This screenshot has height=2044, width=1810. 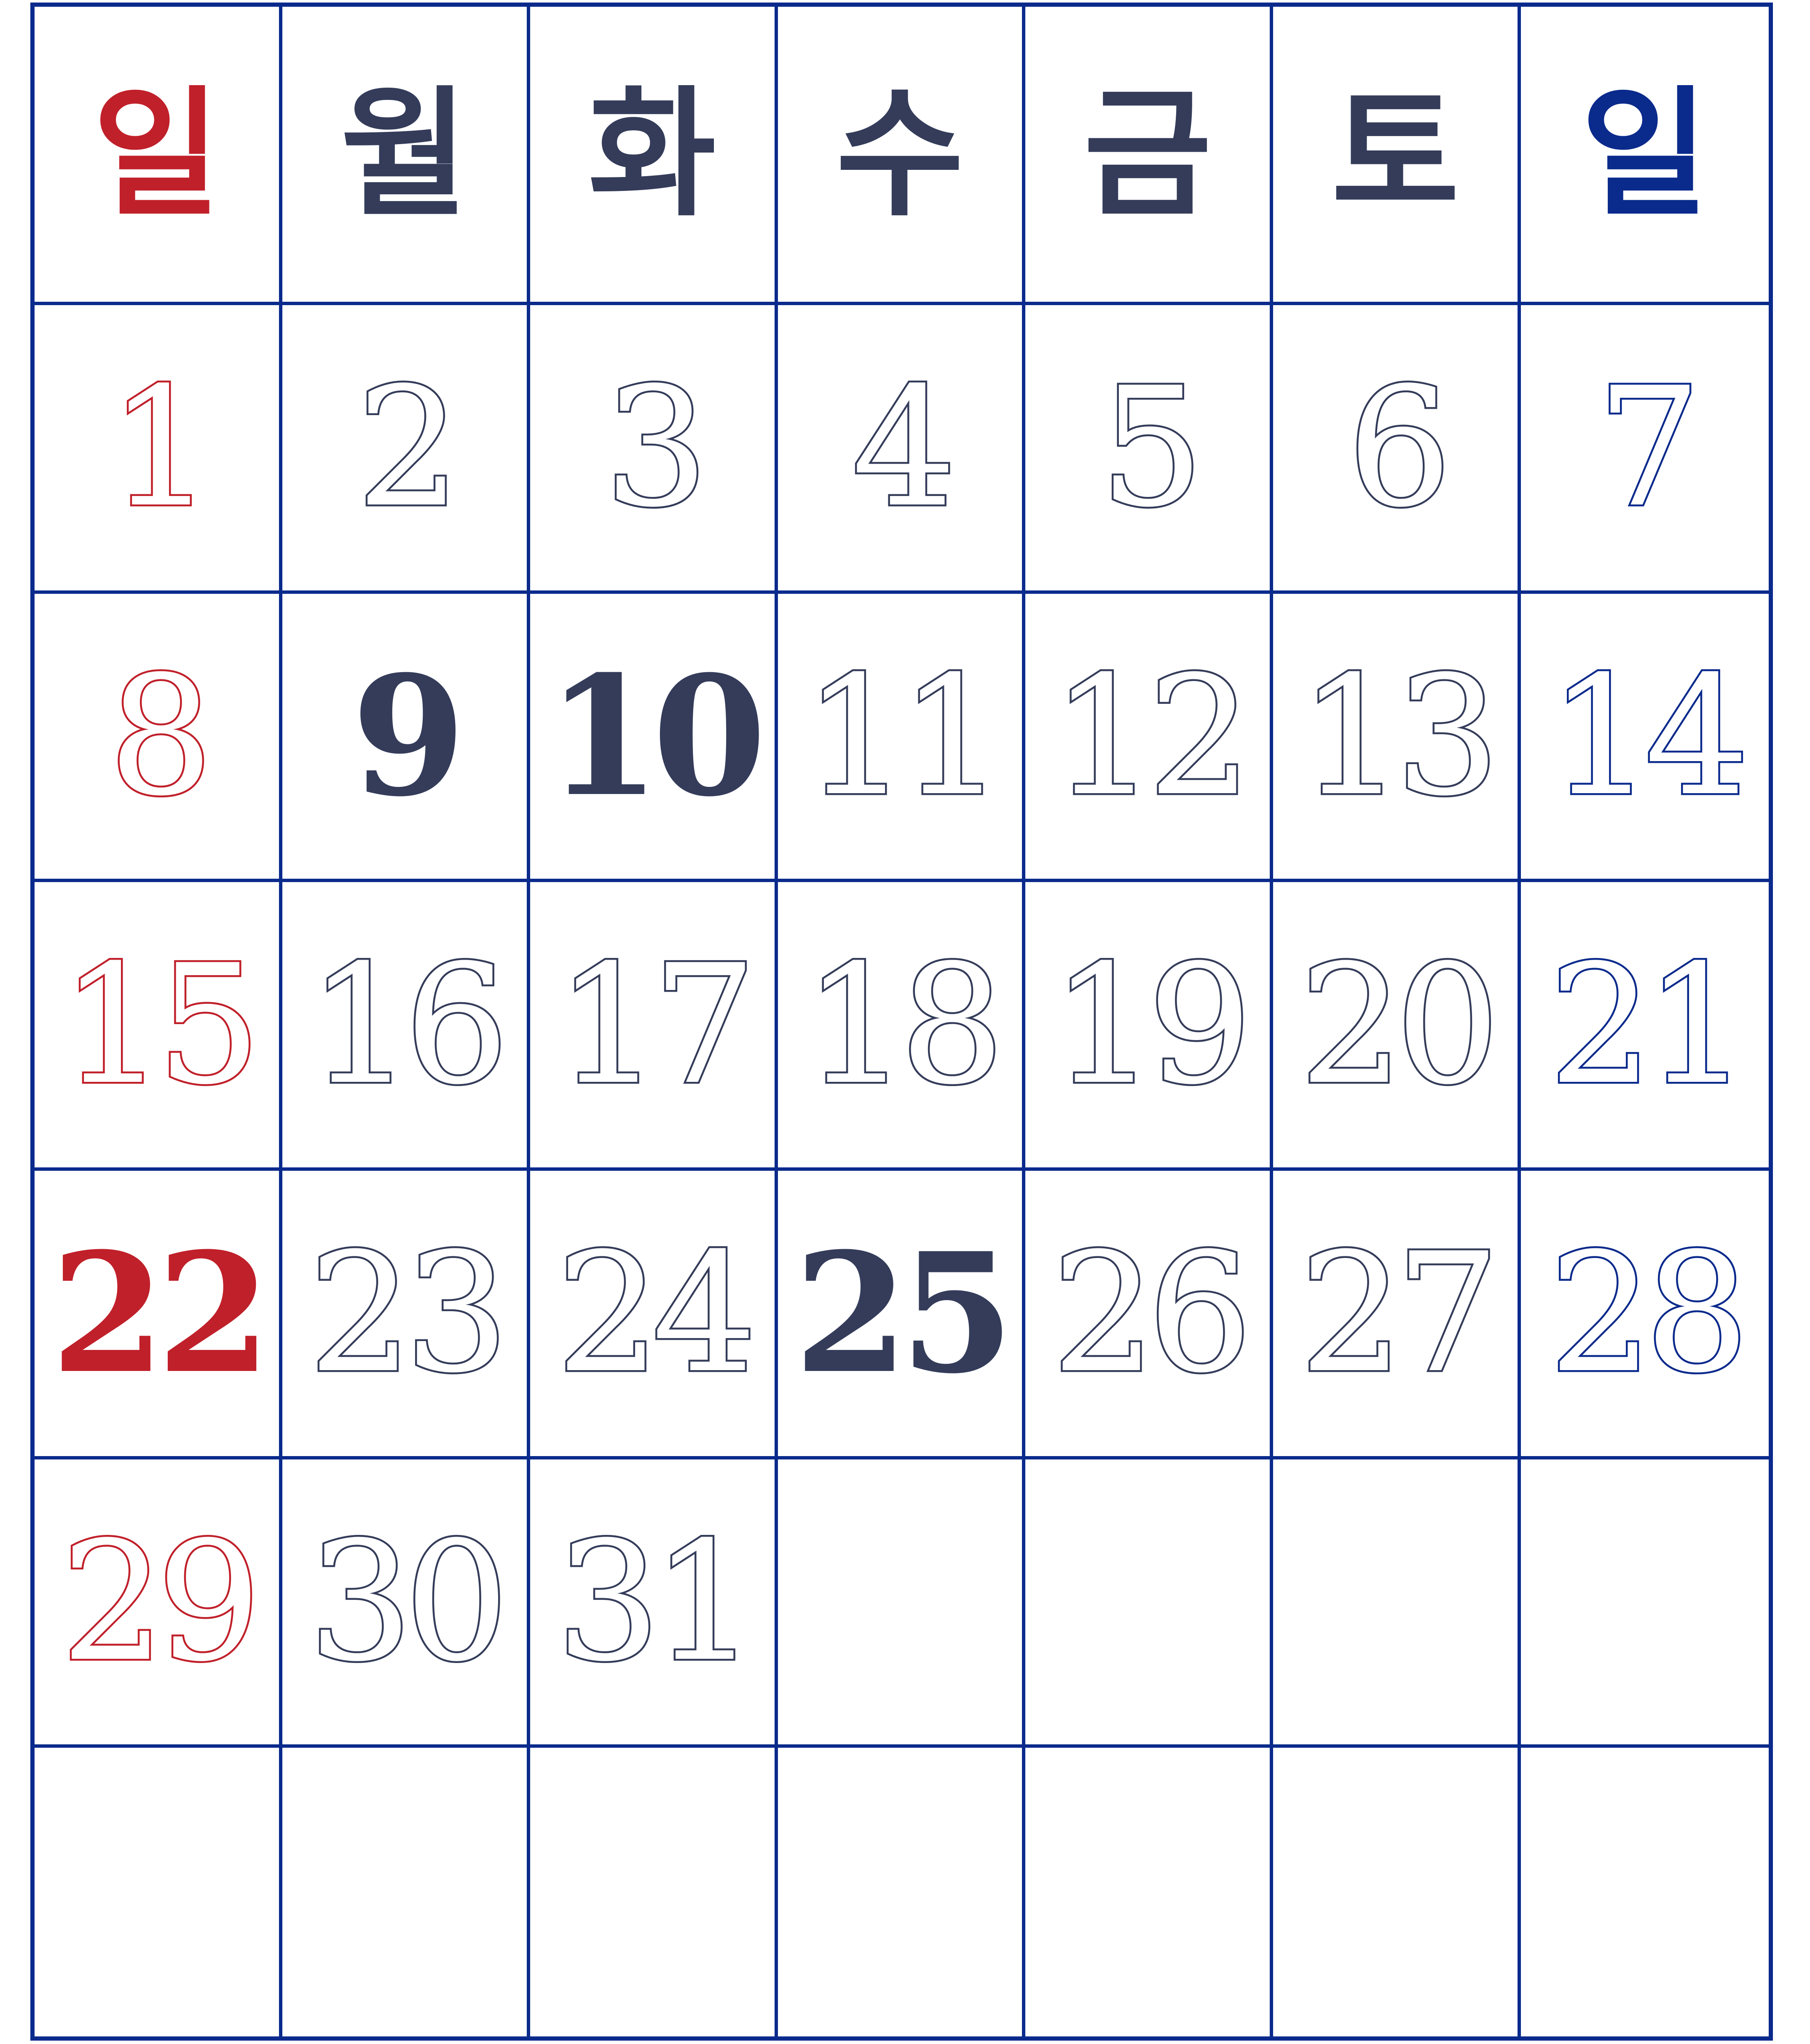 I want to click on day-number: 30, so click(x=409, y=1602).